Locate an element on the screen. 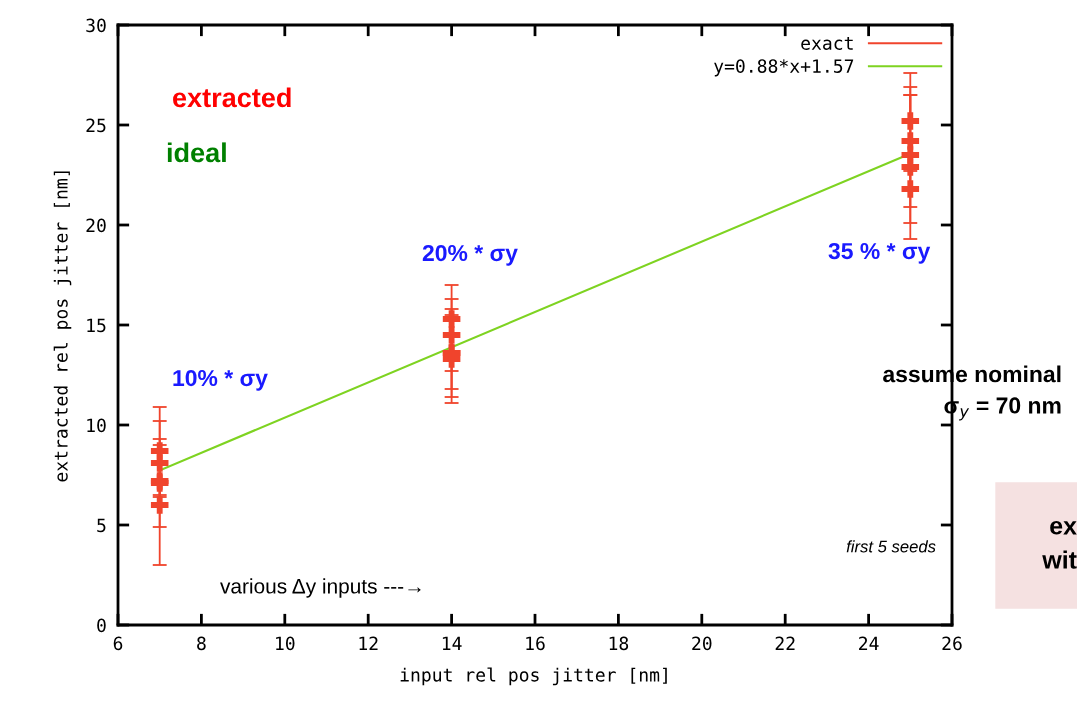 This screenshot has width=1077, height=721. x-tick-label: 20 is located at coordinates (702, 643).